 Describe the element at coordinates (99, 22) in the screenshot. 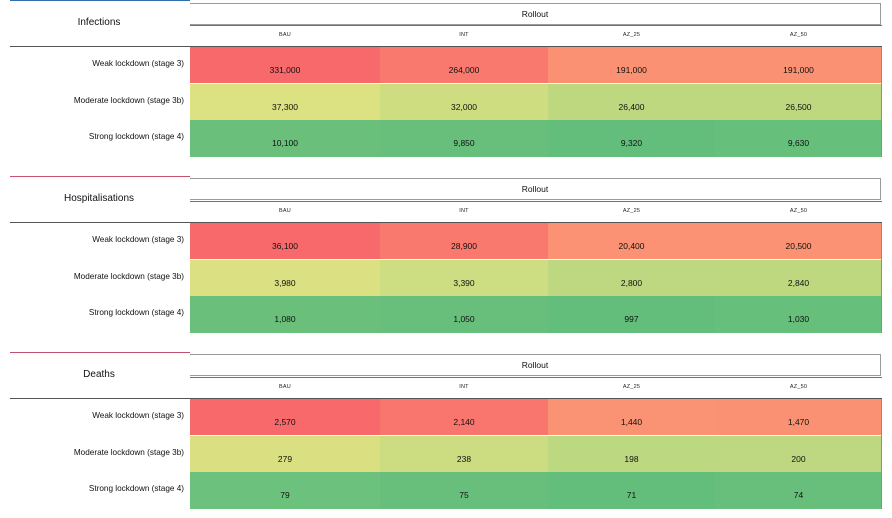

I see `table-title: Infections` at that location.